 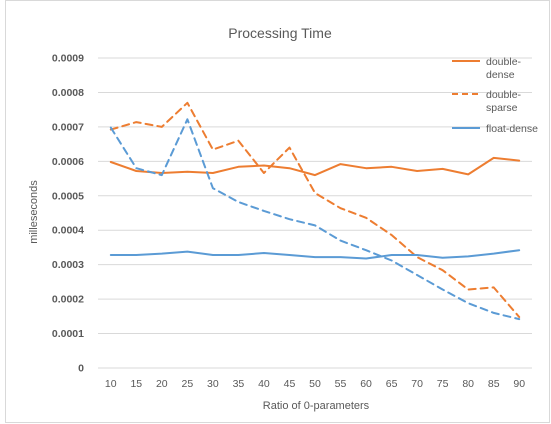 What do you see at coordinates (264, 384) in the screenshot?
I see `x-tick-label: 40` at bounding box center [264, 384].